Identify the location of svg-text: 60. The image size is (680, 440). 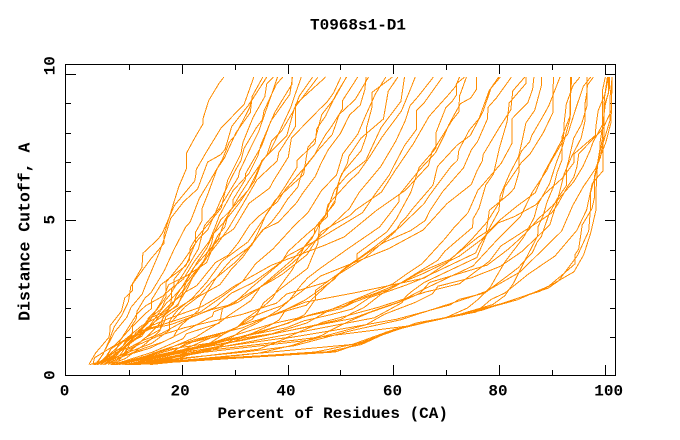
(392, 392).